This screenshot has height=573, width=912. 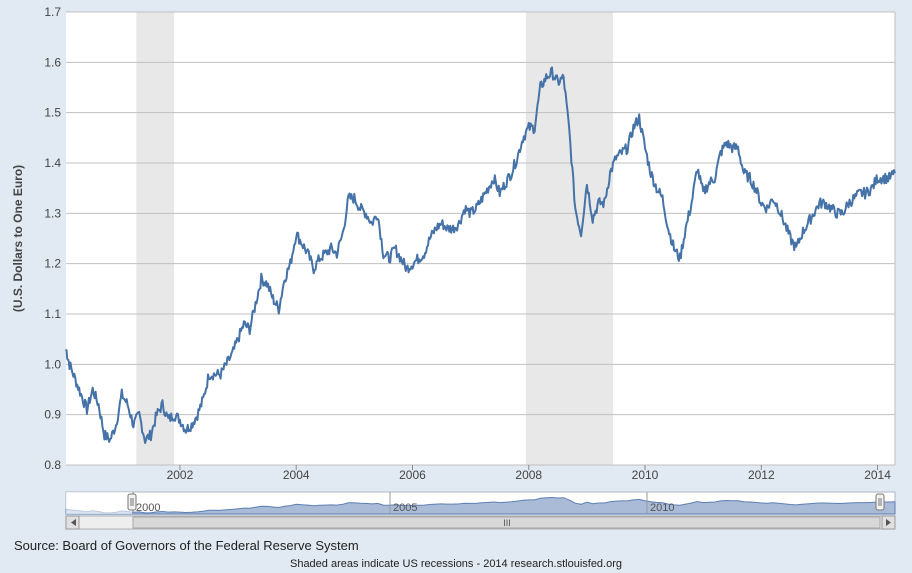 What do you see at coordinates (52, 62) in the screenshot?
I see `y-tick-label: 1.6` at bounding box center [52, 62].